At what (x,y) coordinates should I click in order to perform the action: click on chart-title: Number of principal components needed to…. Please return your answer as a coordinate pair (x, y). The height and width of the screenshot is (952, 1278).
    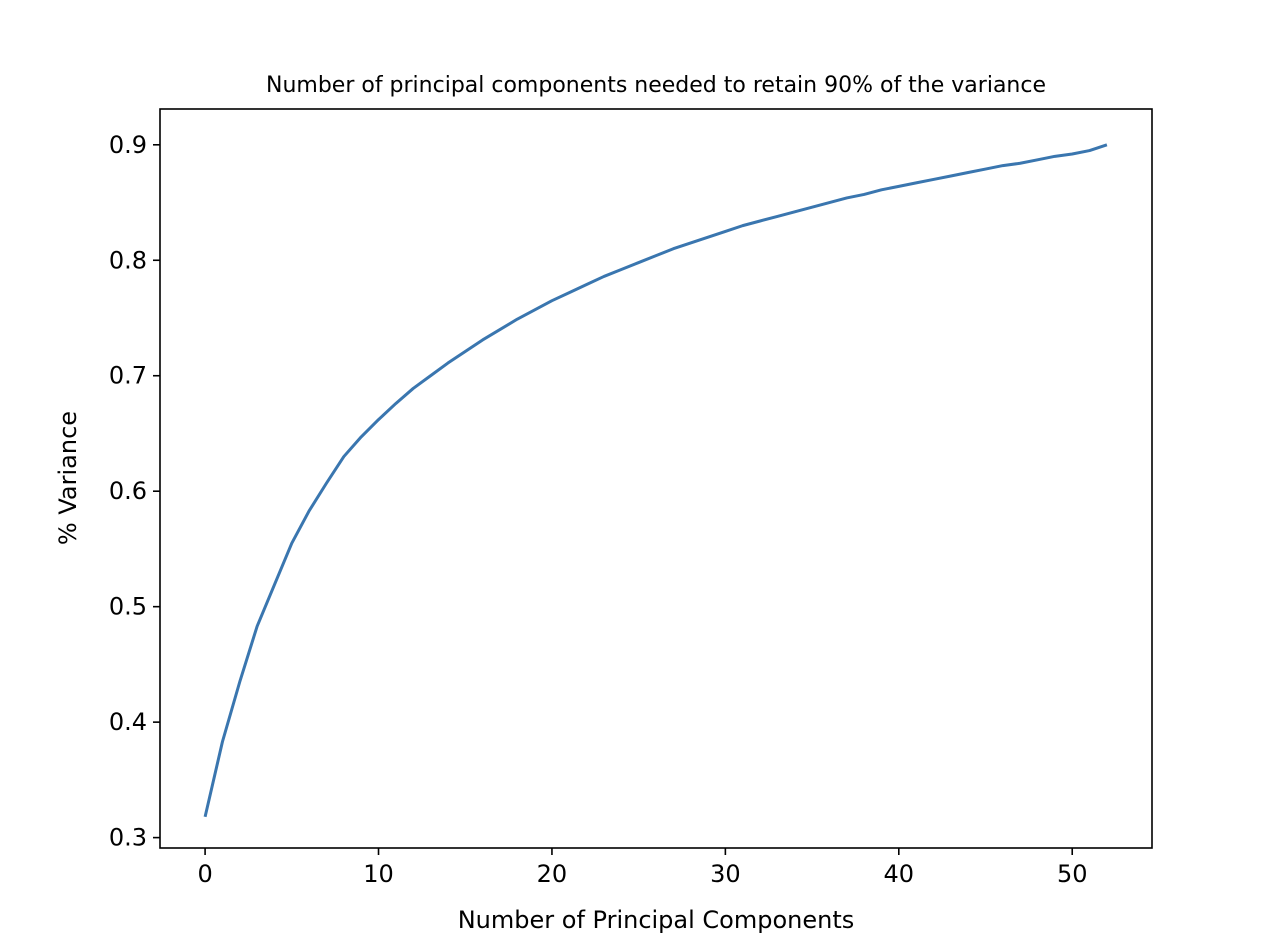
    Looking at the image, I should click on (656, 85).